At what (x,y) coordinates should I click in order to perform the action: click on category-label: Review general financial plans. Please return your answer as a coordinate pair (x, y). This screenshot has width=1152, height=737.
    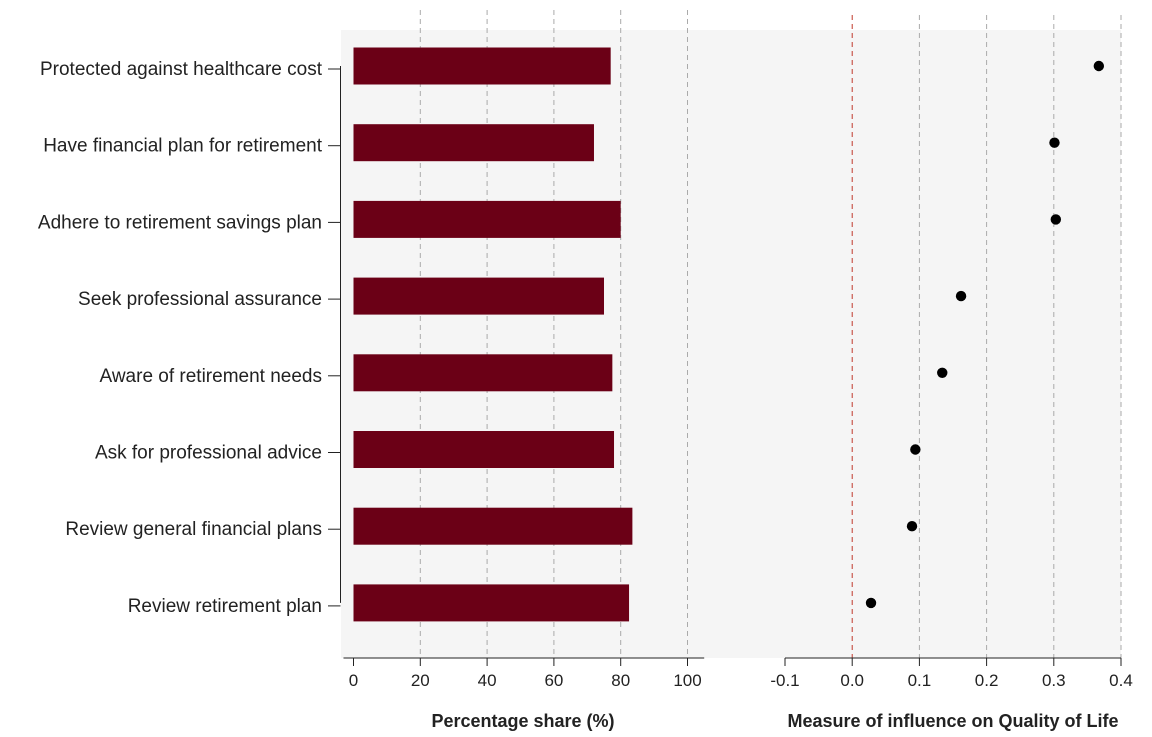
    Looking at the image, I should click on (193, 529).